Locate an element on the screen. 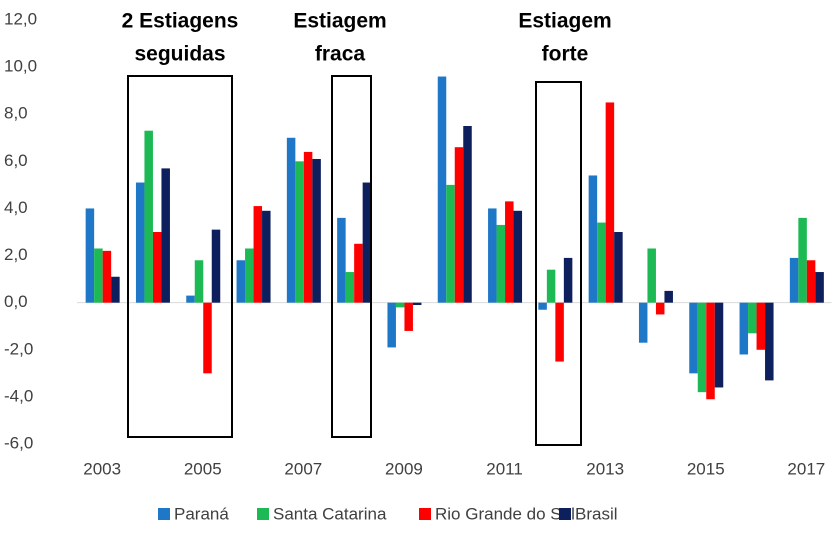  y-tick-label: -6,0 is located at coordinates (18, 442).